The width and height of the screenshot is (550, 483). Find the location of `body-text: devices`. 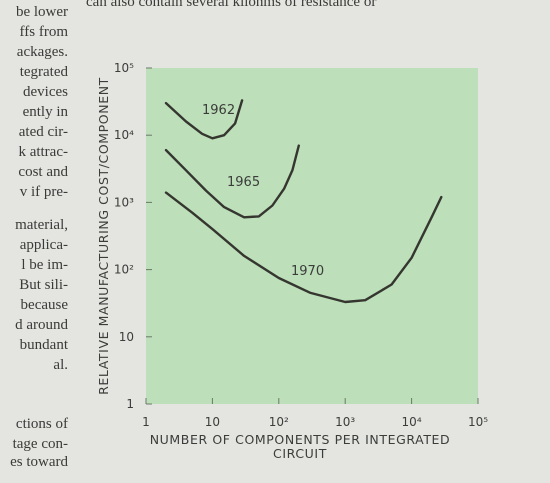

body-text: devices is located at coordinates (45, 92).